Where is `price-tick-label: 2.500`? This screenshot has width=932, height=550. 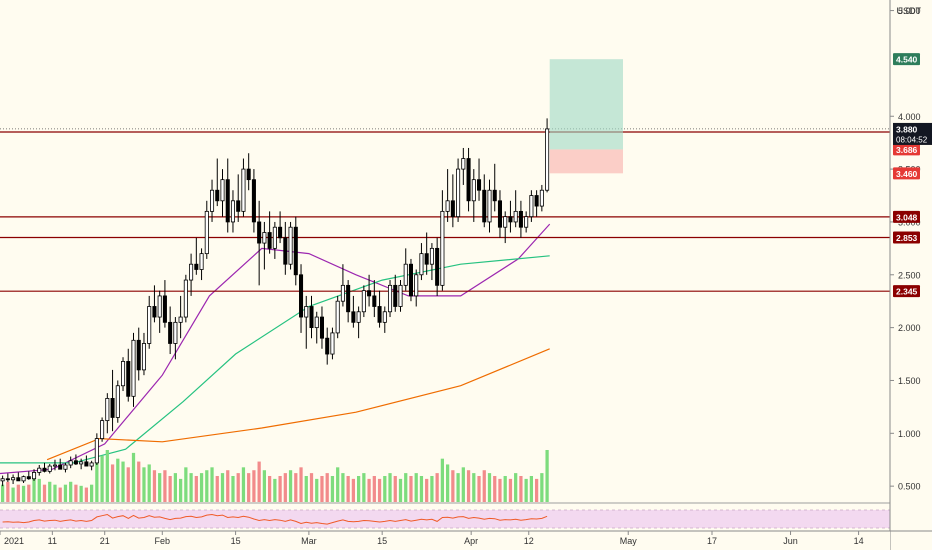 price-tick-label: 2.500 is located at coordinates (909, 275).